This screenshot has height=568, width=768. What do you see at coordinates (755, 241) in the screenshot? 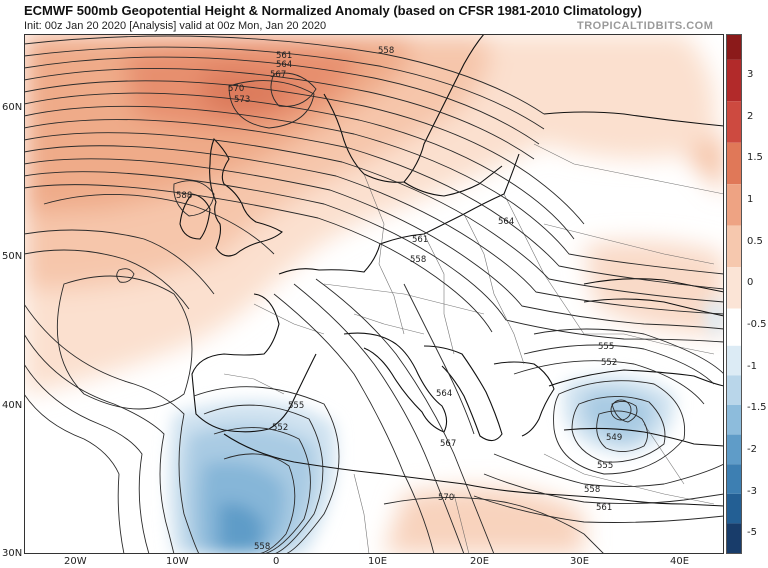
I see `colorbar-tick: 0.5` at bounding box center [755, 241].